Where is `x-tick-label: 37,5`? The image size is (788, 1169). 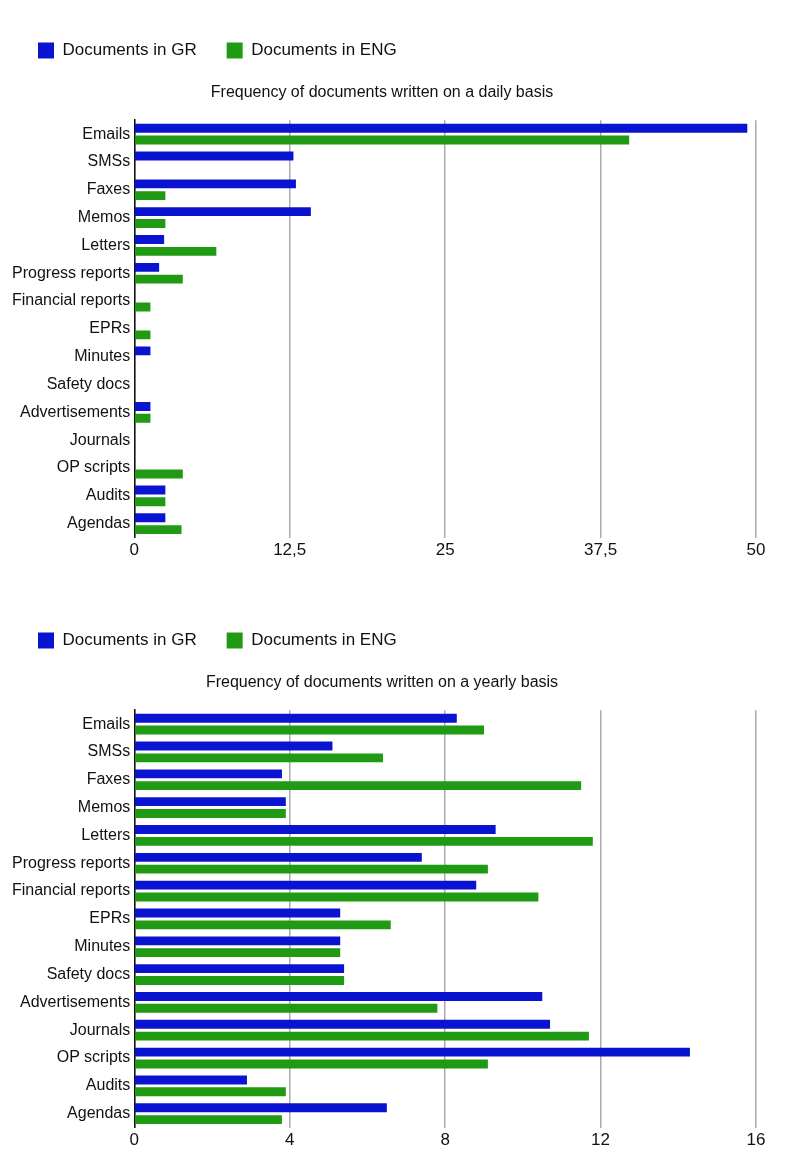
x-tick-label: 37,5 is located at coordinates (601, 550).